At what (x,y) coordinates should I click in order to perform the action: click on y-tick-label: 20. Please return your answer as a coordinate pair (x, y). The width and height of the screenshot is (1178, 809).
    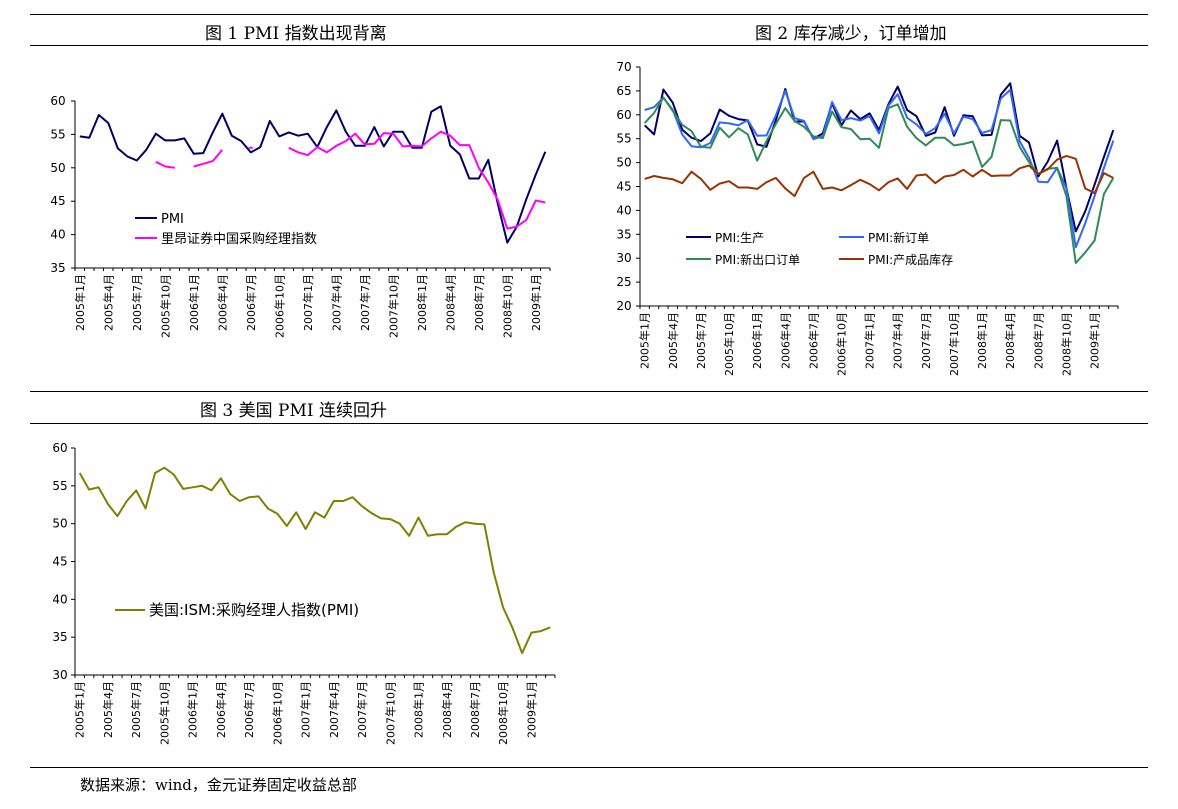
    Looking at the image, I should click on (623, 306).